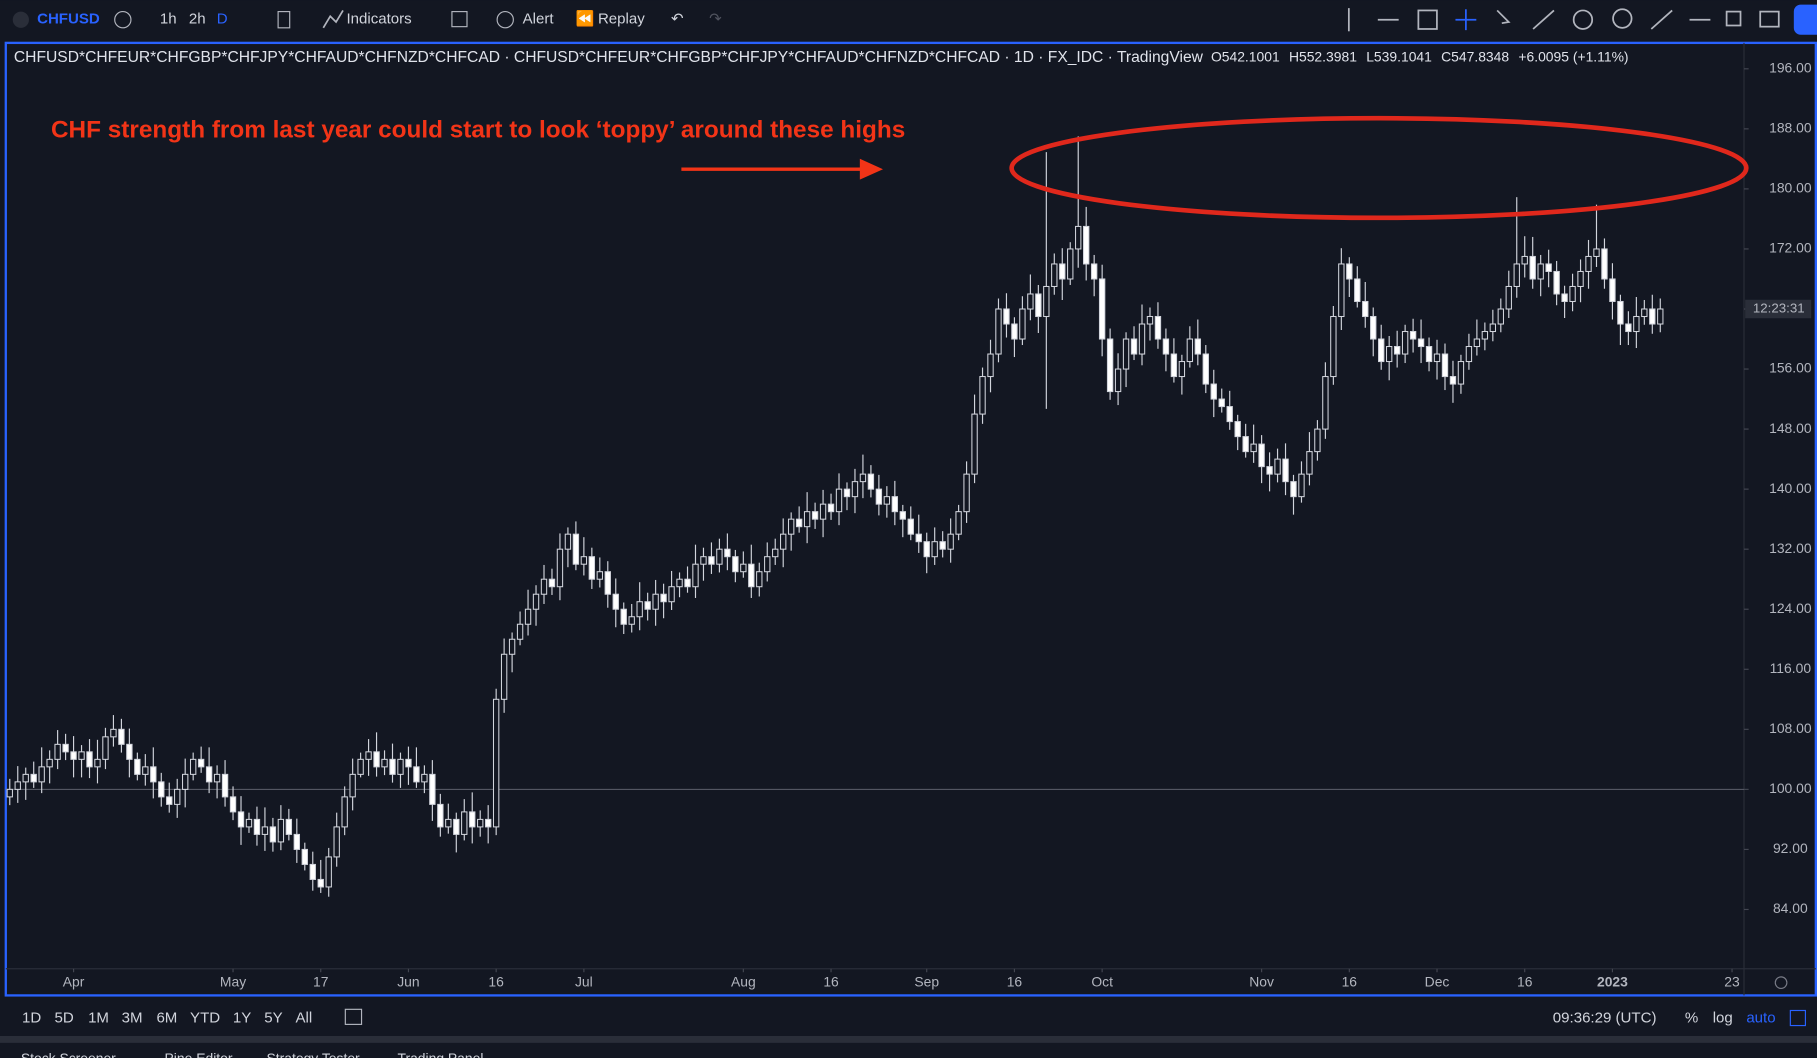 This screenshot has width=1817, height=1058. What do you see at coordinates (715, 19) in the screenshot?
I see `redo-button: ↷` at bounding box center [715, 19].